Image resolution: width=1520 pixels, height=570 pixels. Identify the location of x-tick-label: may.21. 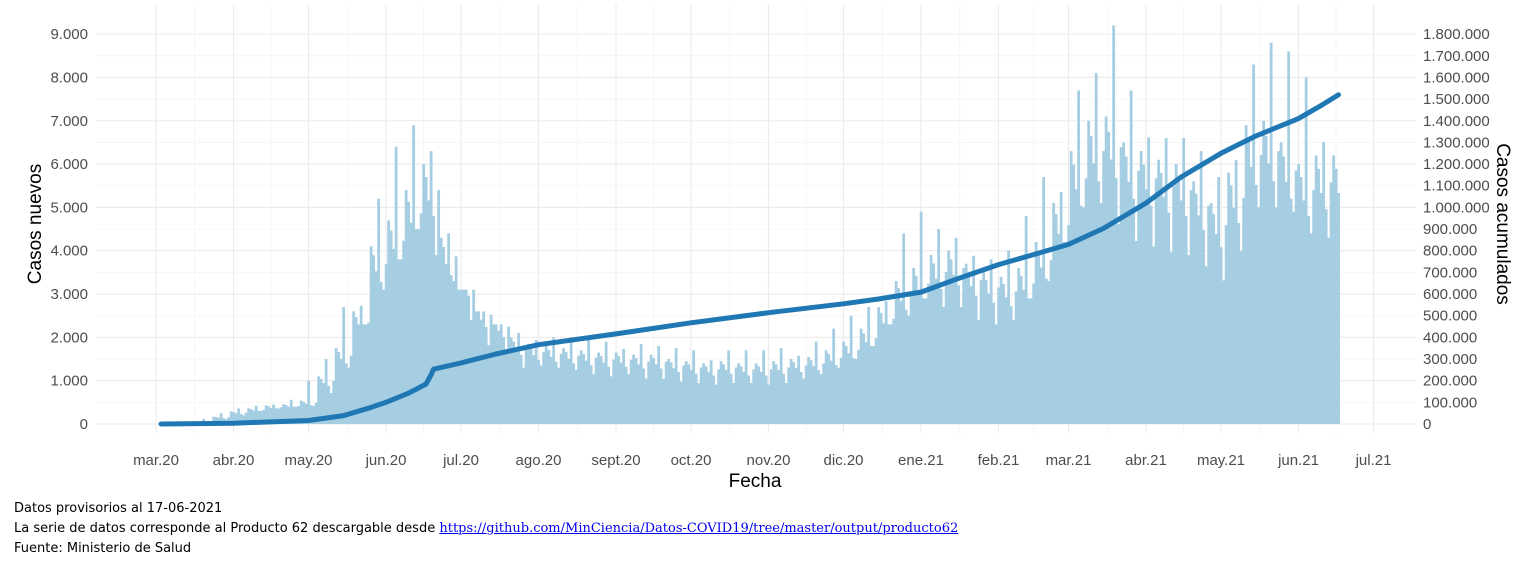
(1221, 460).